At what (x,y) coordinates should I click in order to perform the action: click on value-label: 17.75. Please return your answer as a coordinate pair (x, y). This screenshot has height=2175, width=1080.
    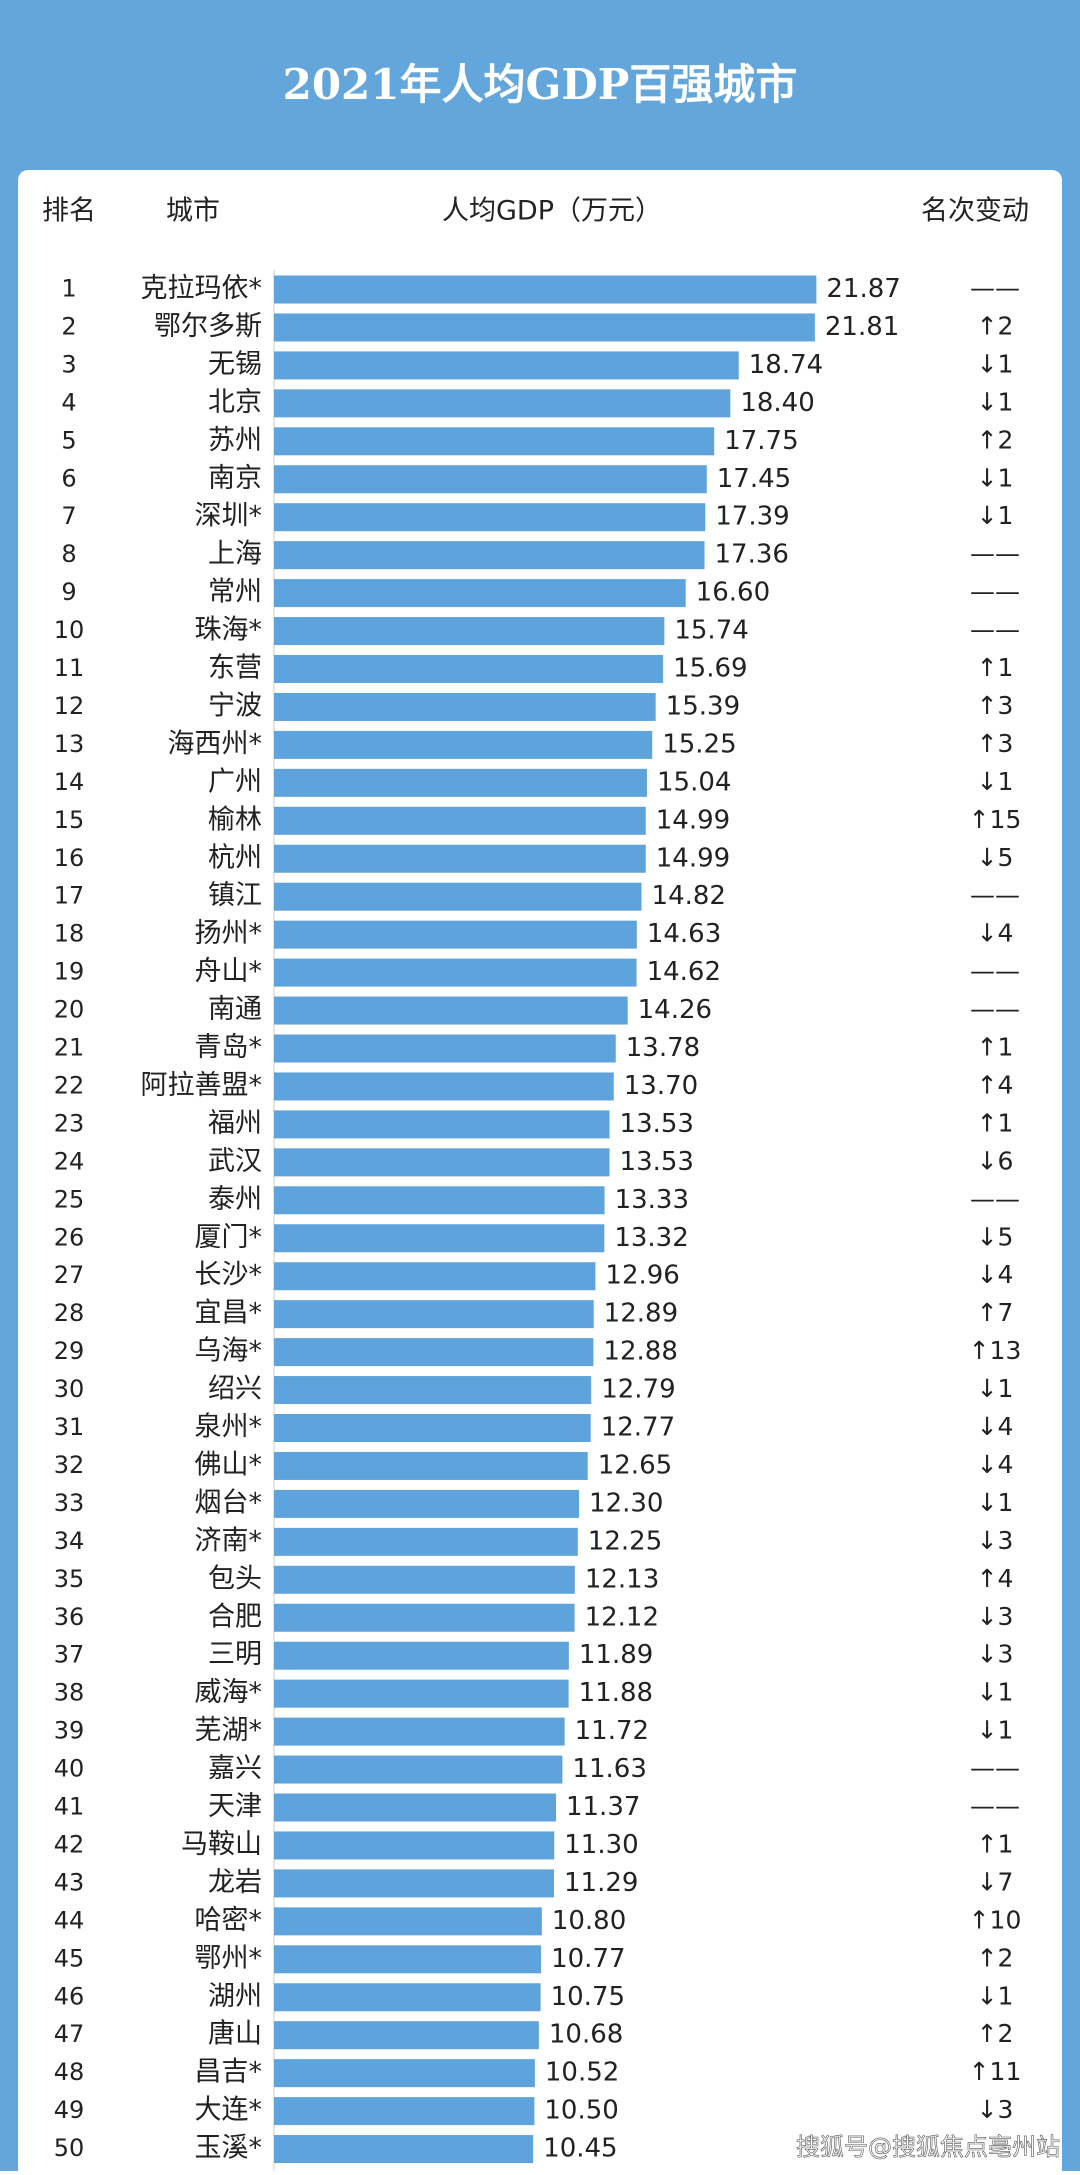
    Looking at the image, I should click on (761, 441).